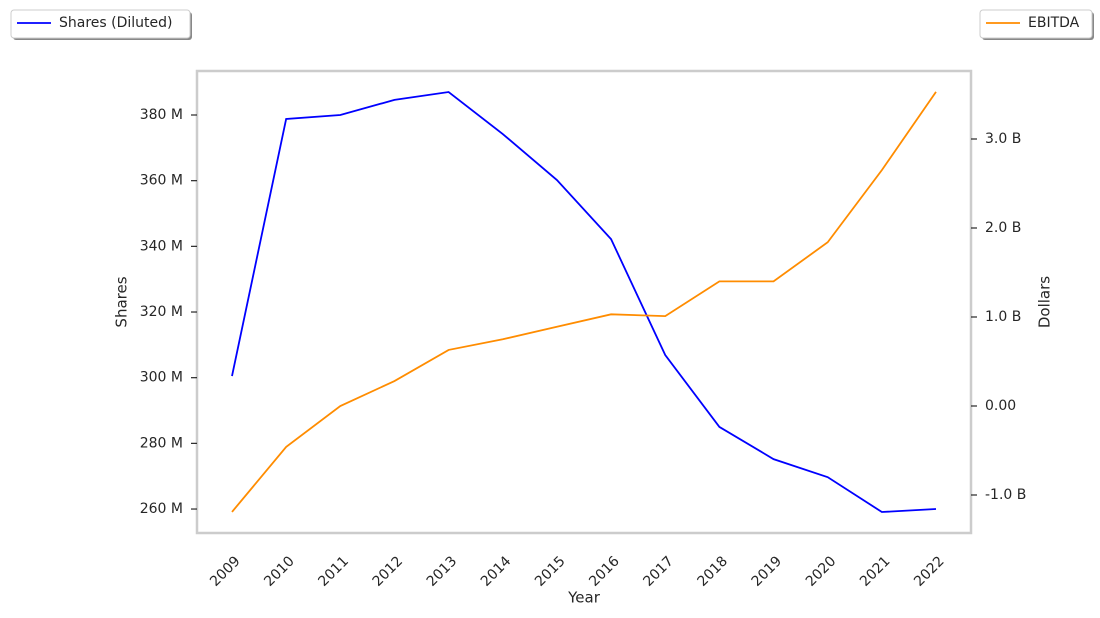 This screenshot has height=618, width=1100. What do you see at coordinates (279, 571) in the screenshot?
I see `x-tick-label: 2010` at bounding box center [279, 571].